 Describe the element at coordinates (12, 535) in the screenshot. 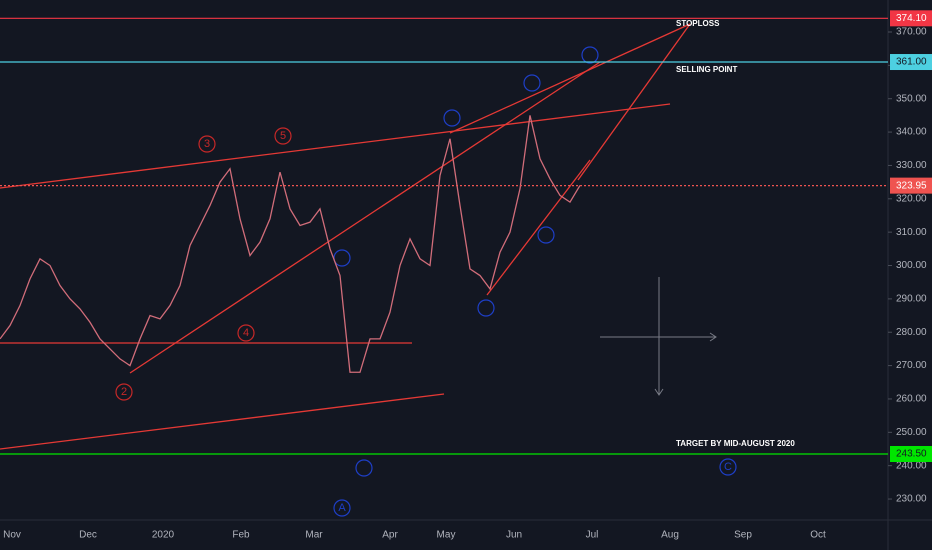

I see `x-tick-label: Nov` at that location.